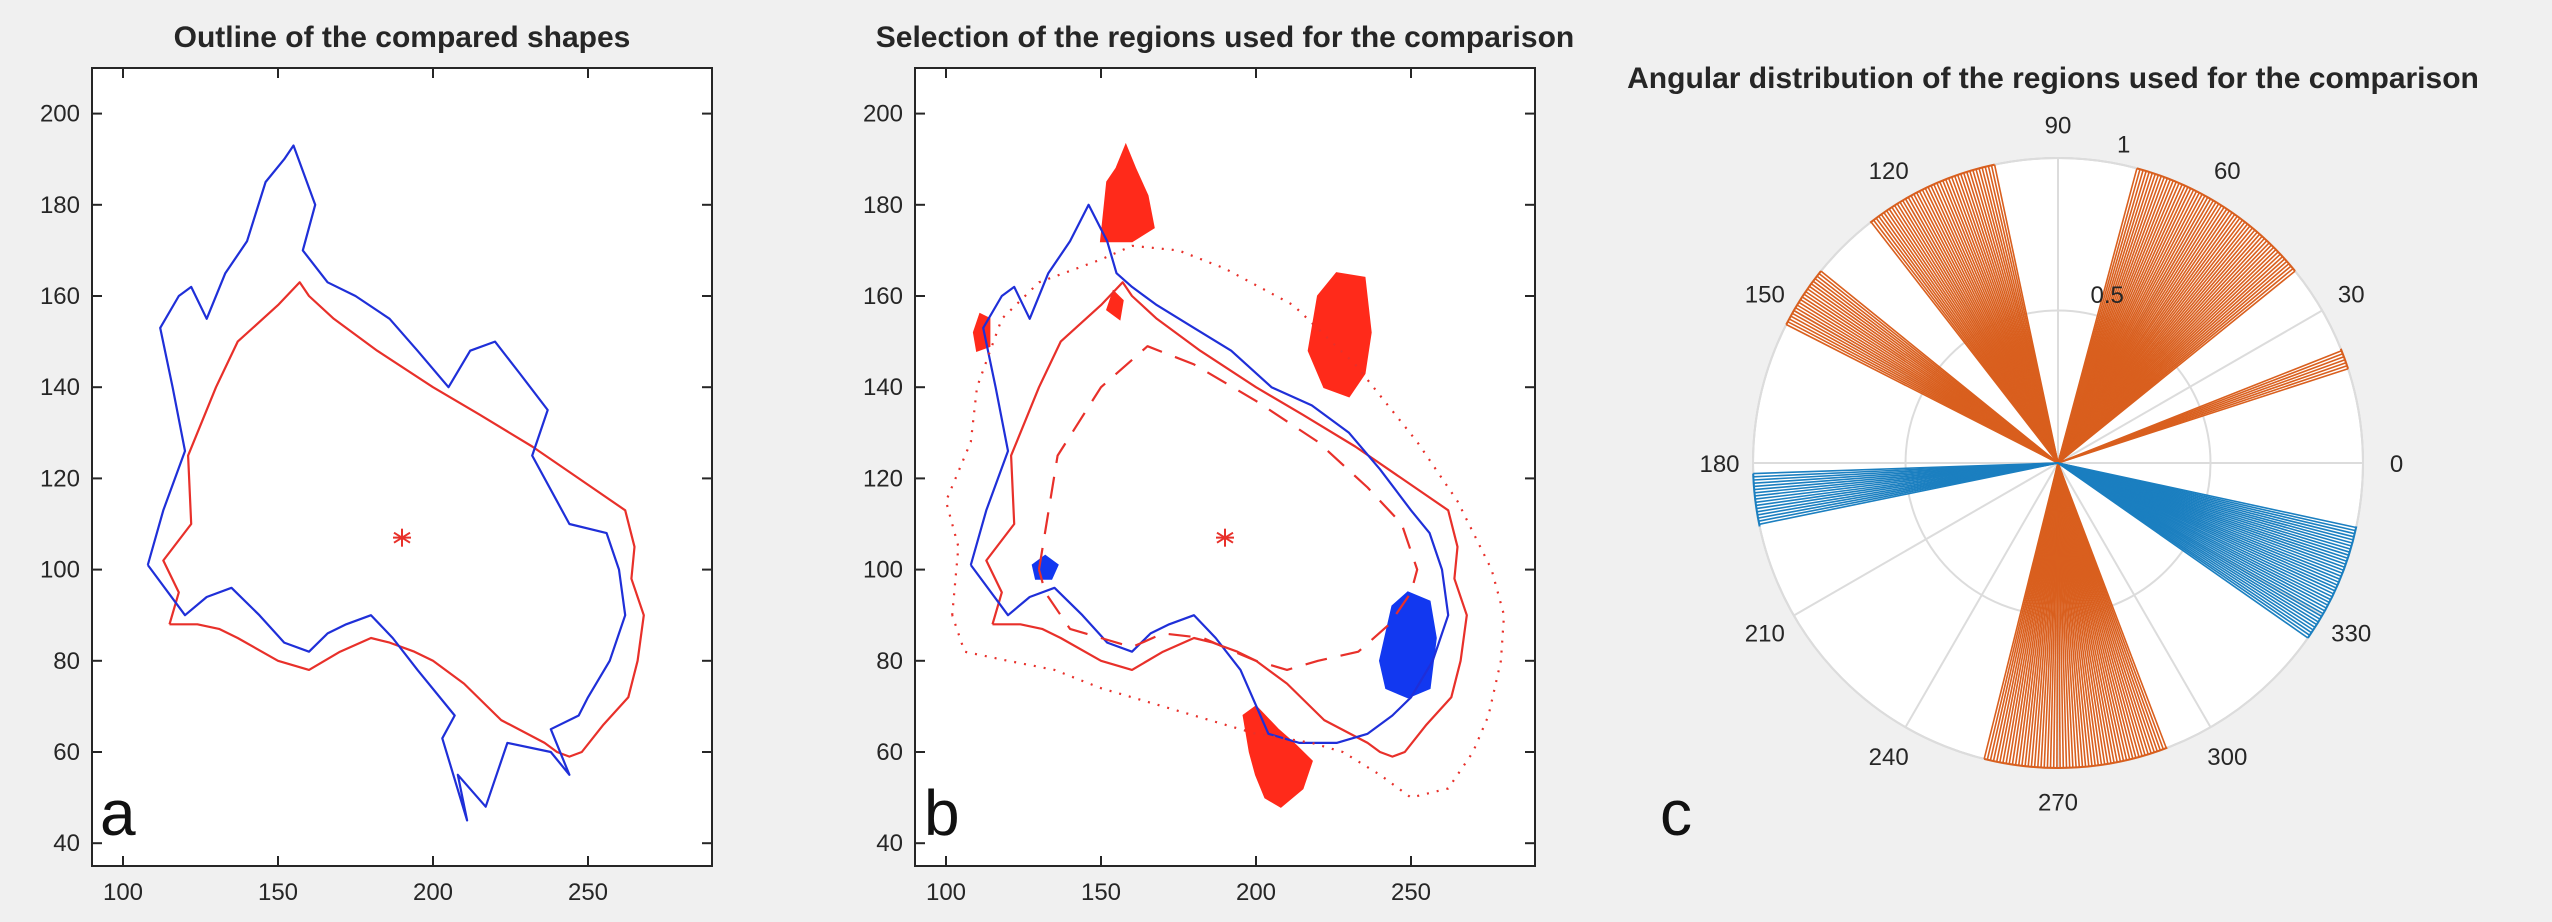  Describe the element at coordinates (1765, 295) in the screenshot. I see `polar-theta-label: 150` at that location.